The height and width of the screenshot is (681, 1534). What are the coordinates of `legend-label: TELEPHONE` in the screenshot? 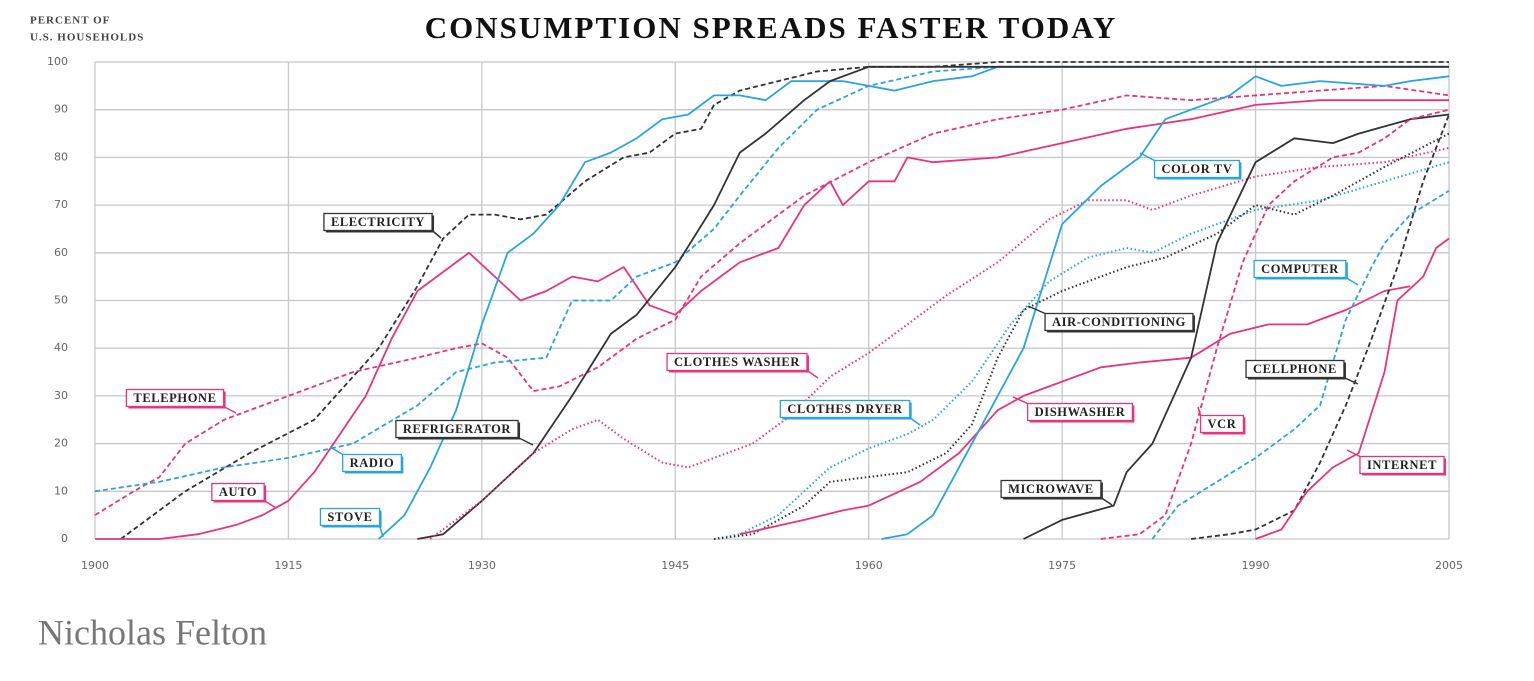 It's located at (174, 398).